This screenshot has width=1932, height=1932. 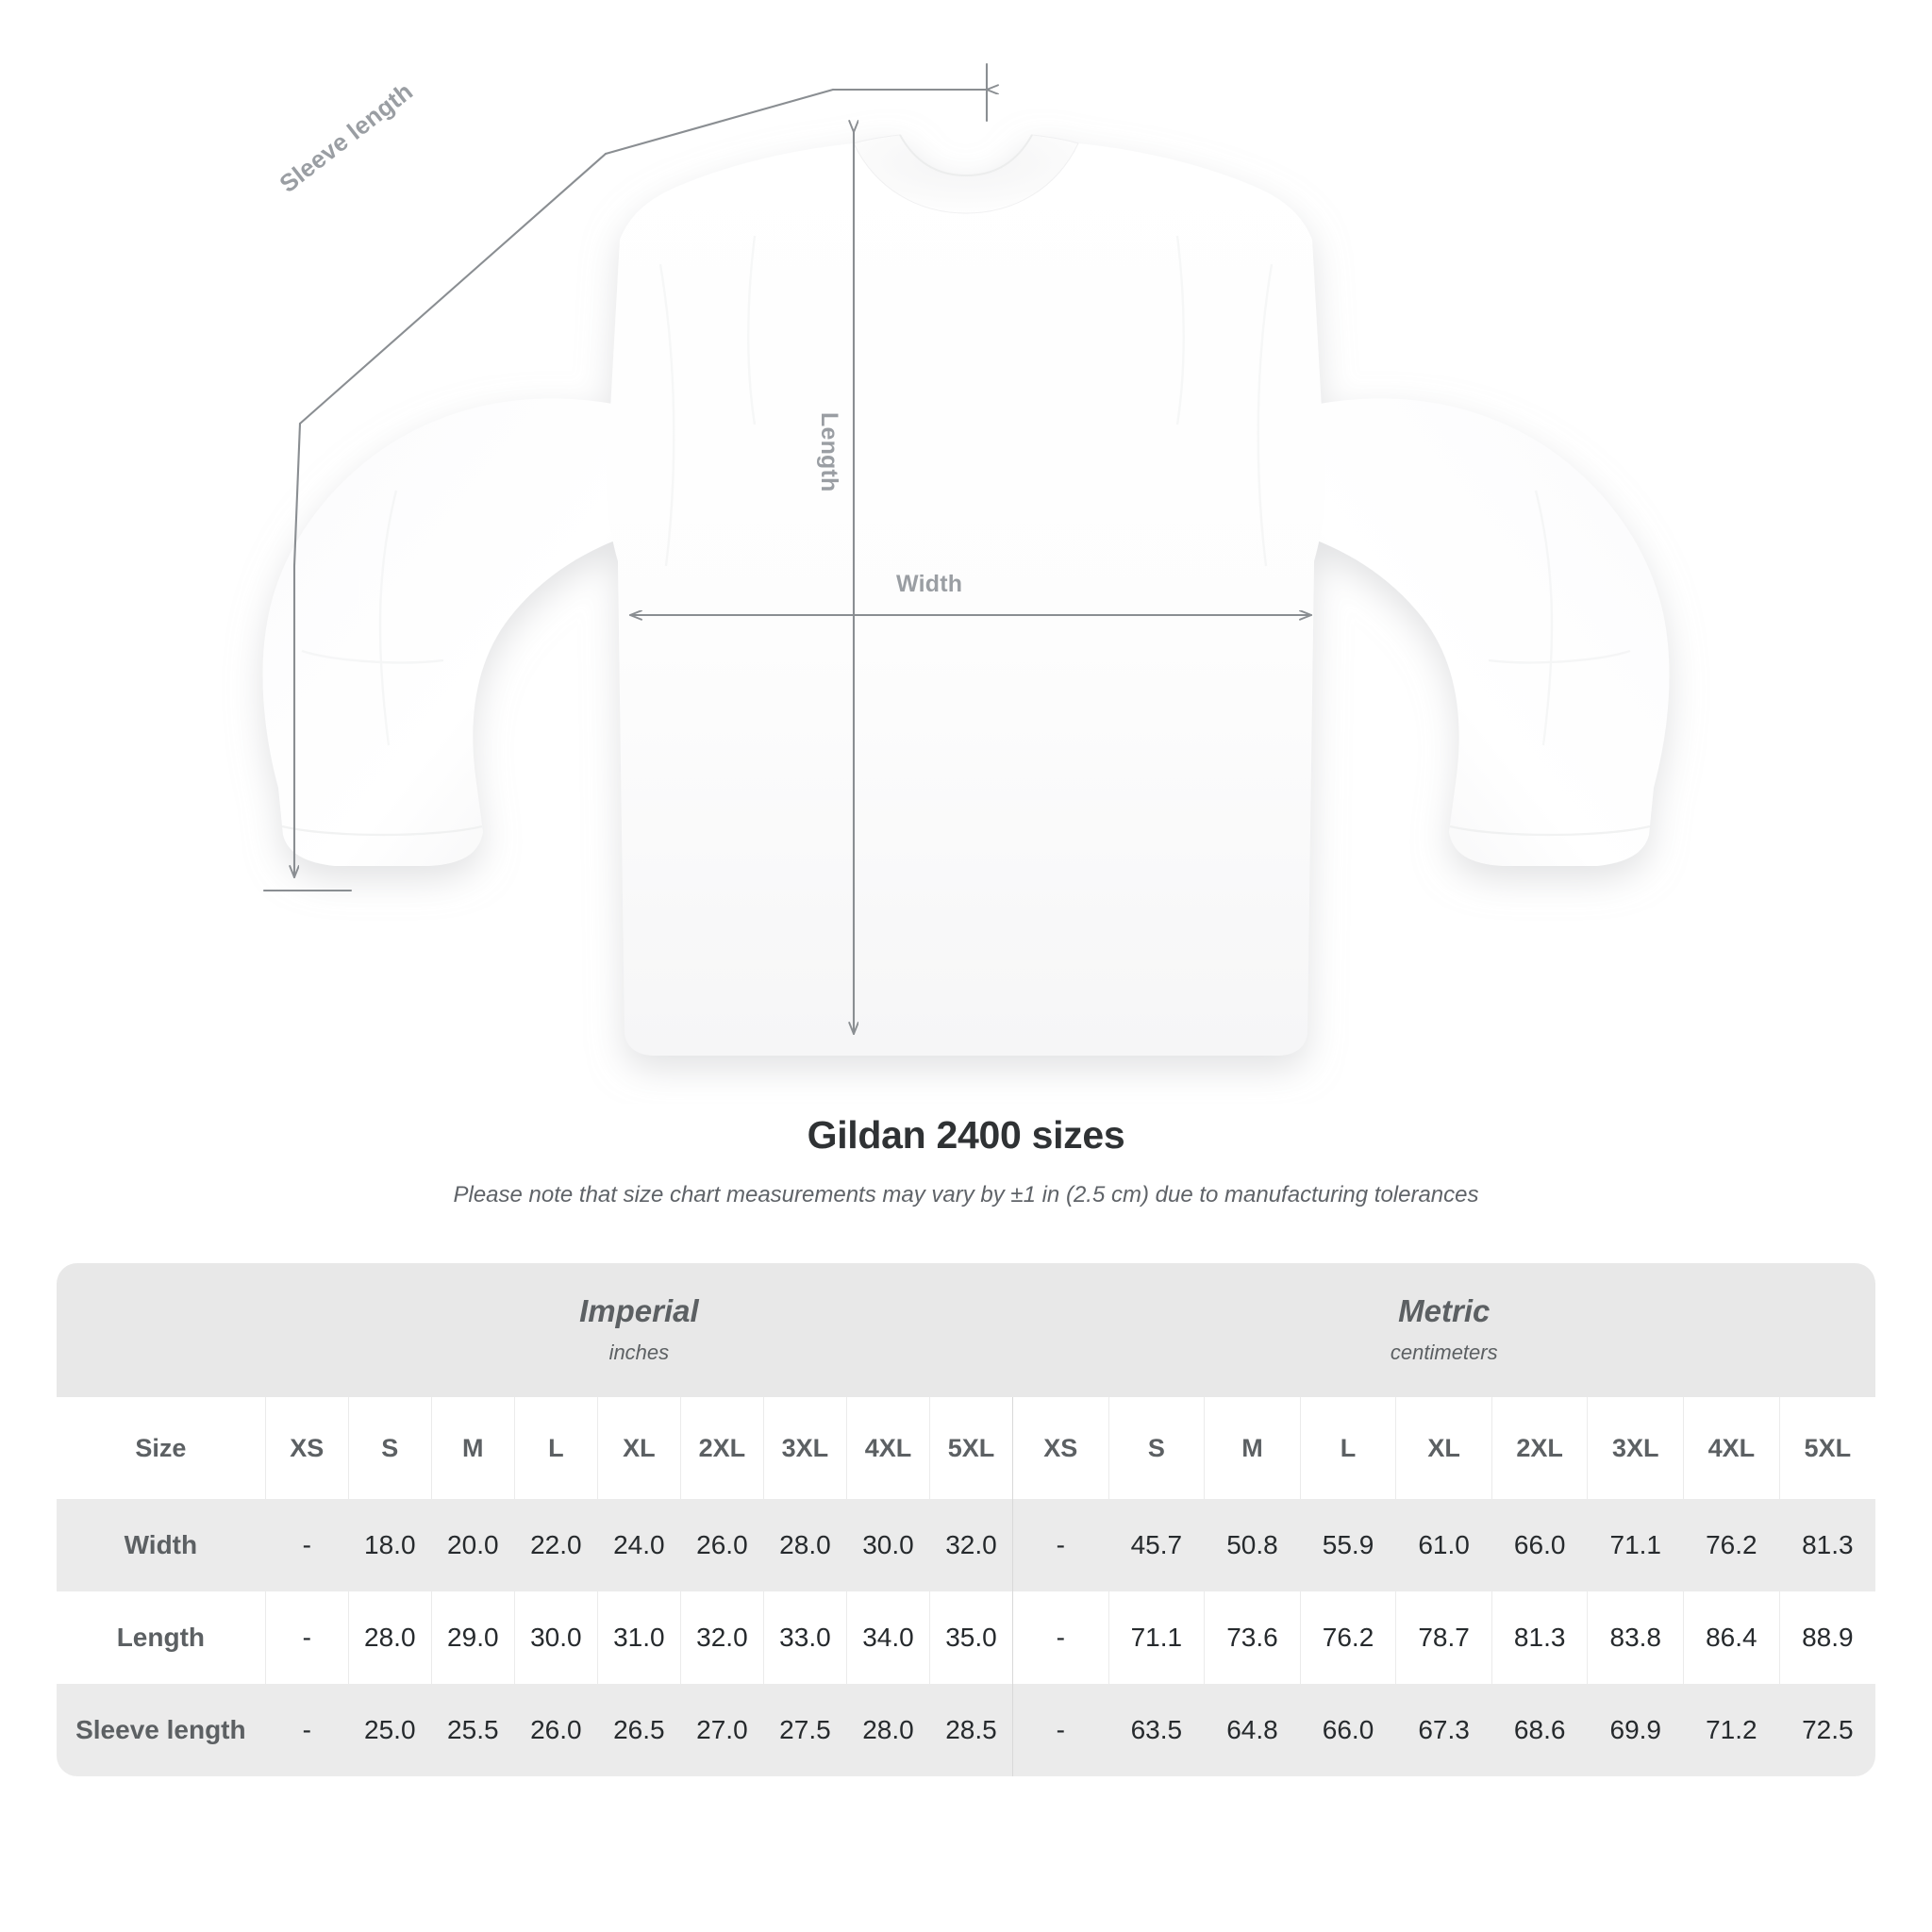 What do you see at coordinates (1731, 1545) in the screenshot?
I see `cell-width-metric-4xl: 76.2` at bounding box center [1731, 1545].